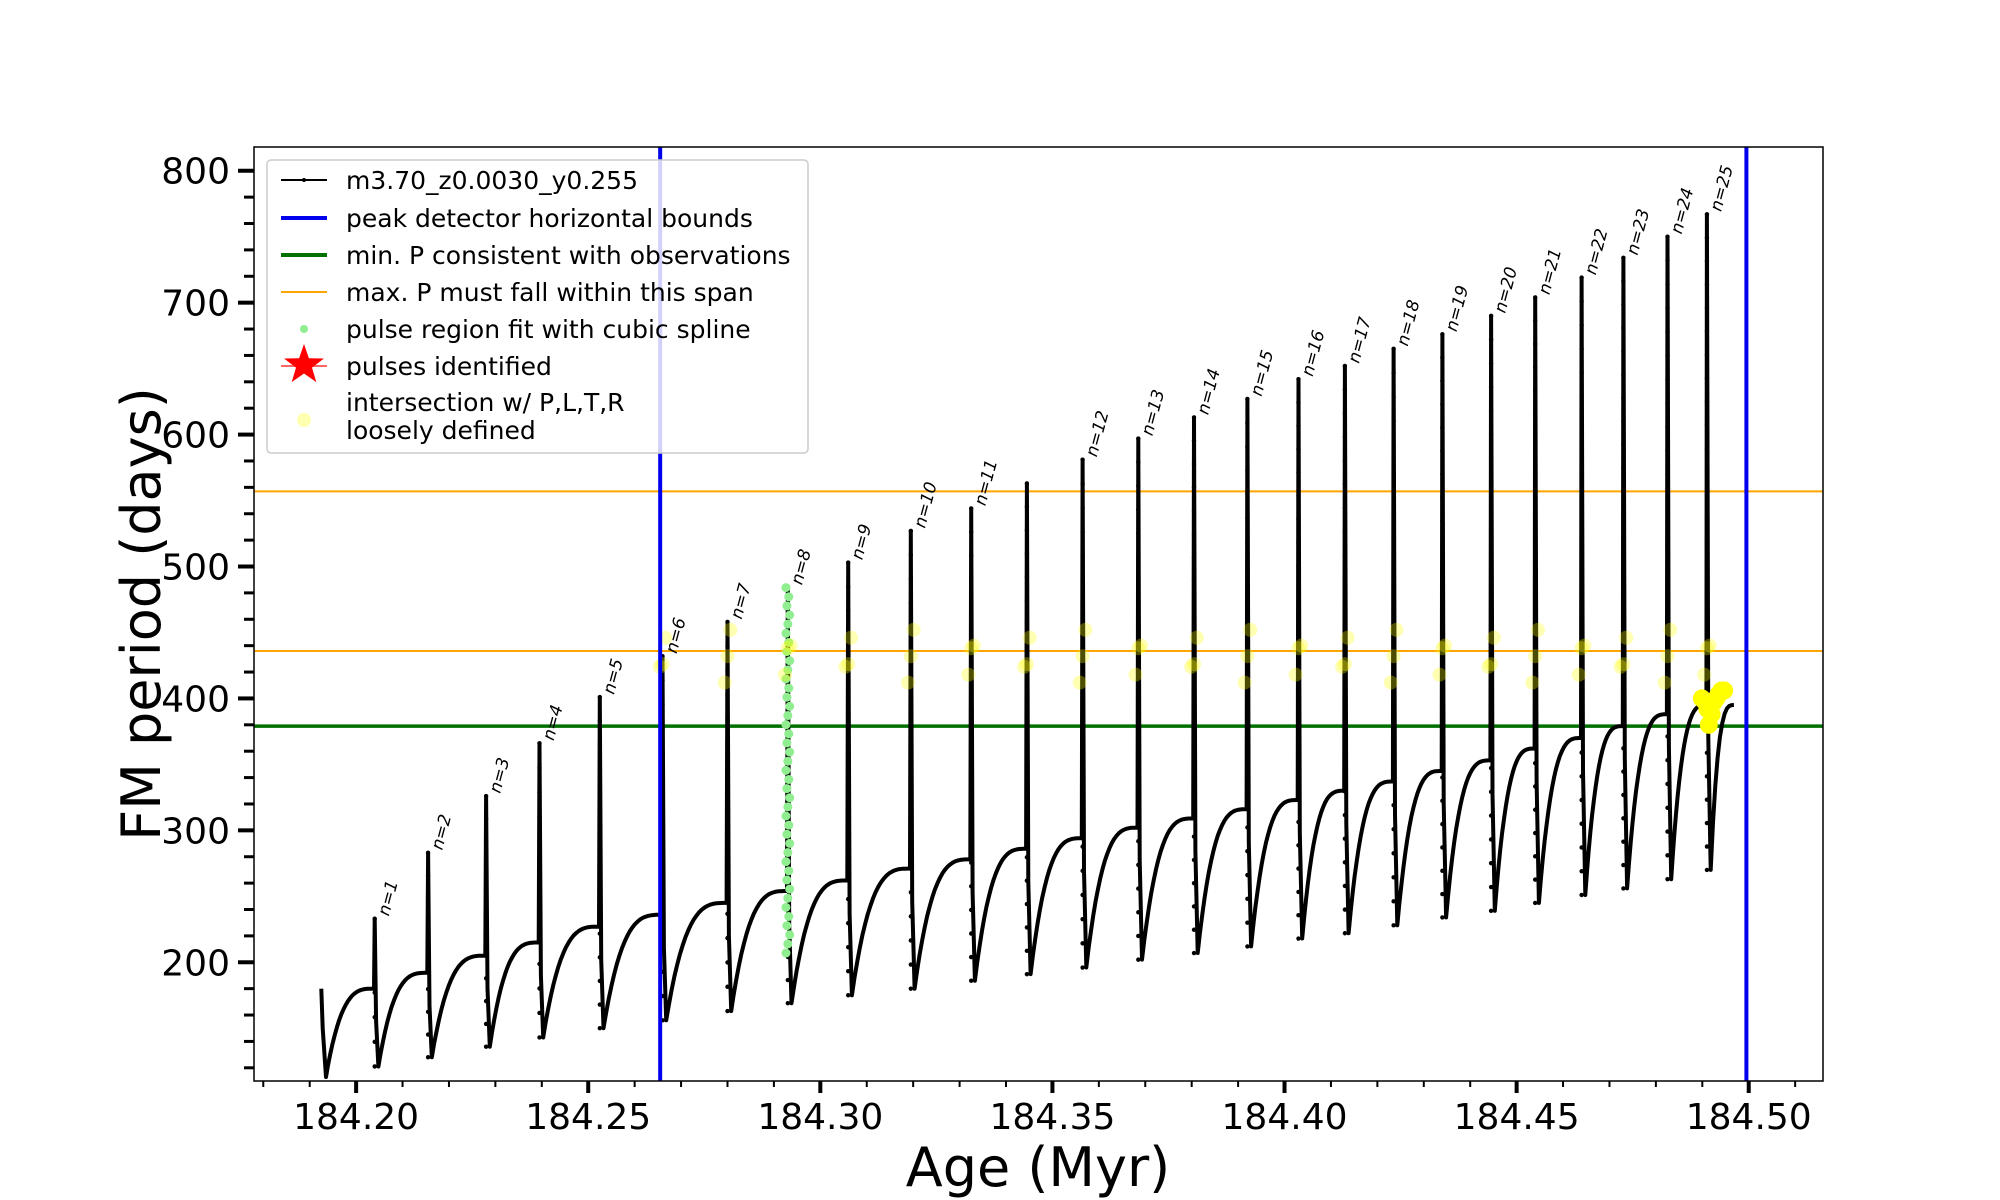 Image resolution: width=2000 pixels, height=1200 pixels. What do you see at coordinates (195, 436) in the screenshot?
I see `y-tick-label: 600` at bounding box center [195, 436].